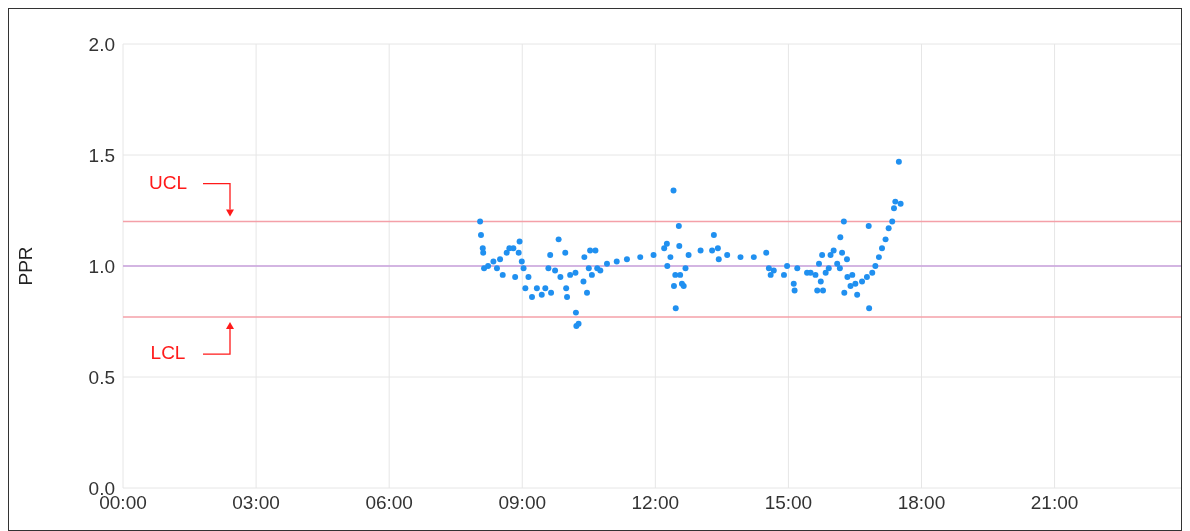  I want to click on x-tick-label: 21:00, so click(1054, 503).